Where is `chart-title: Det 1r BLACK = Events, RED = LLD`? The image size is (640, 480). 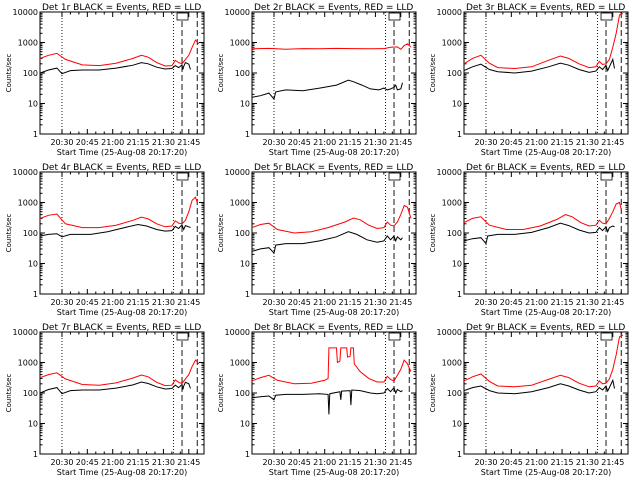 chart-title: Det 1r BLACK = Events, RED = LLD is located at coordinates (121, 8).